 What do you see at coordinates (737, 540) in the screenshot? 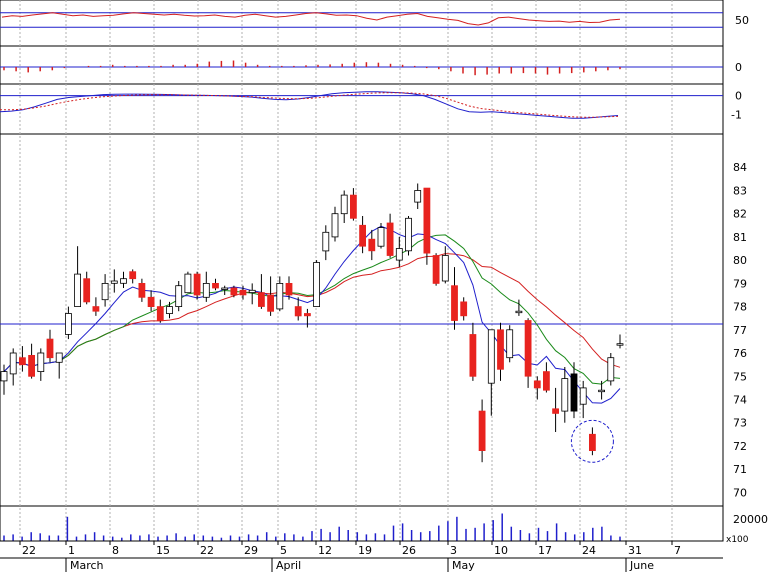
I see `volume-unit-label: x100` at bounding box center [737, 540].